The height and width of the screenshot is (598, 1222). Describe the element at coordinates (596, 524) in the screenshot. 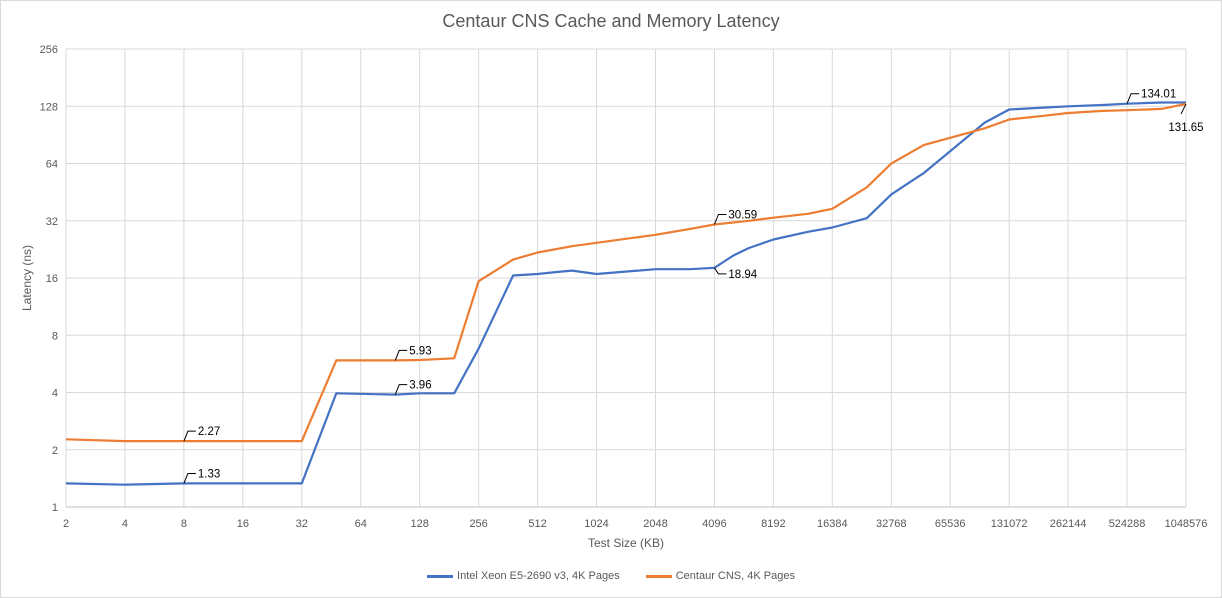

I see `x-tick-label: 1024` at that location.